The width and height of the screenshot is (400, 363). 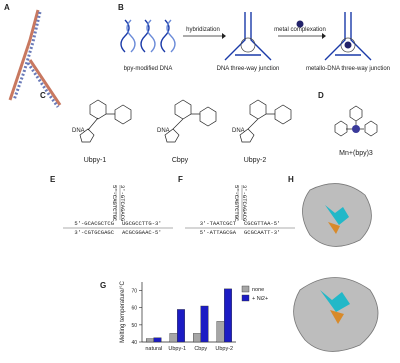 What do you see at coordinates (224, 349) in the screenshot?
I see `x-tick-label: Ubpy-2` at bounding box center [224, 349].